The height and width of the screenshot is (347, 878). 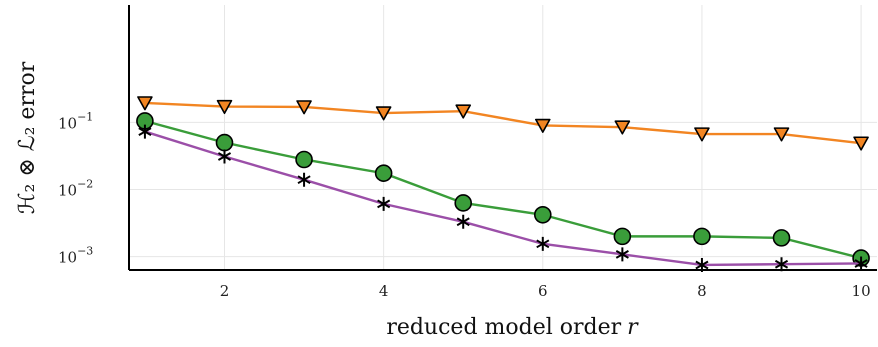 What do you see at coordinates (543, 291) in the screenshot?
I see `x-tick-label: 6` at bounding box center [543, 291].